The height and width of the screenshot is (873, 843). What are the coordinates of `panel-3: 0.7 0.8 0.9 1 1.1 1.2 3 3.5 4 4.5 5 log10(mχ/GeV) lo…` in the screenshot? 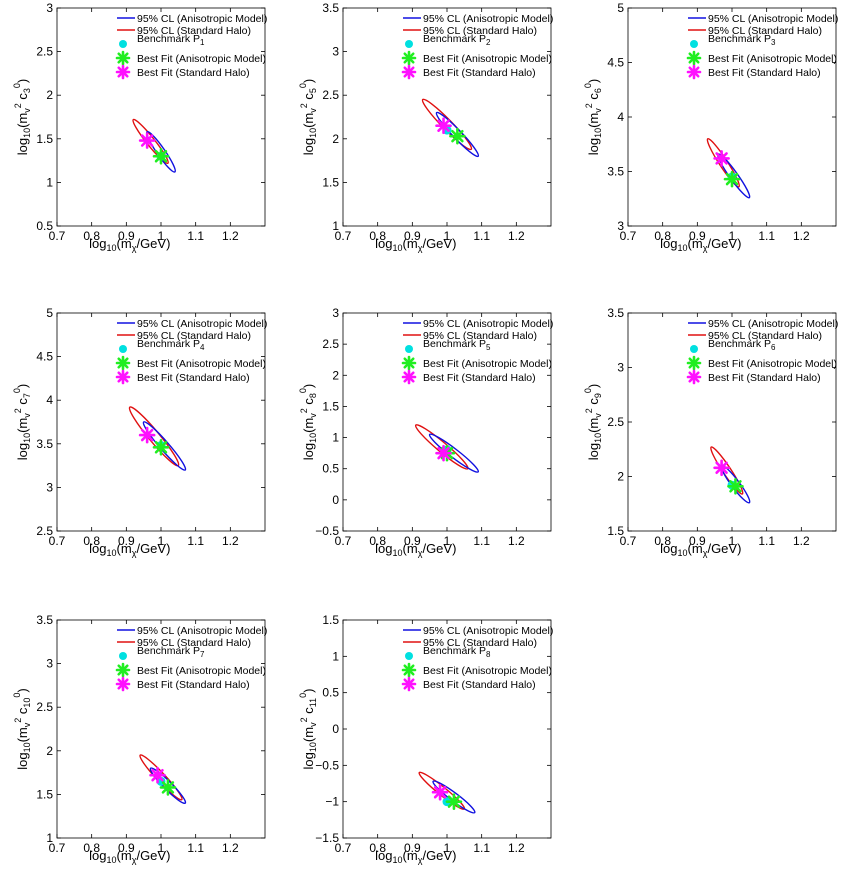 It's located at (710, 127).